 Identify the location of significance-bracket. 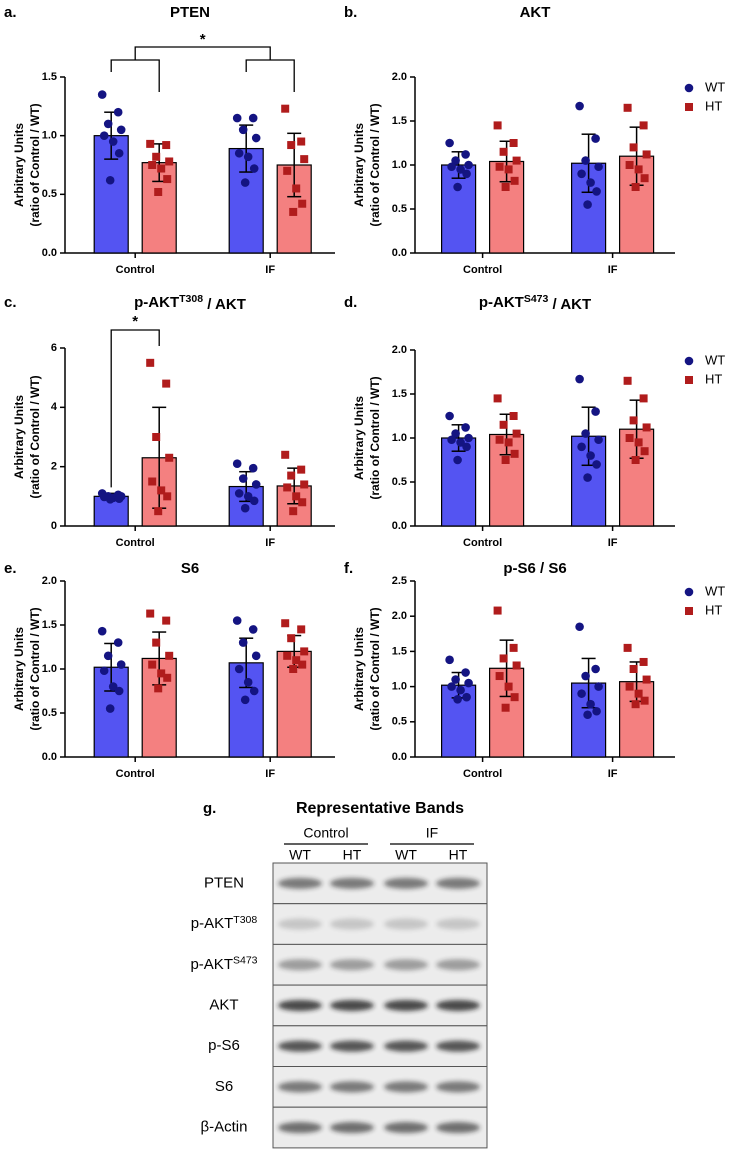
(135, 75).